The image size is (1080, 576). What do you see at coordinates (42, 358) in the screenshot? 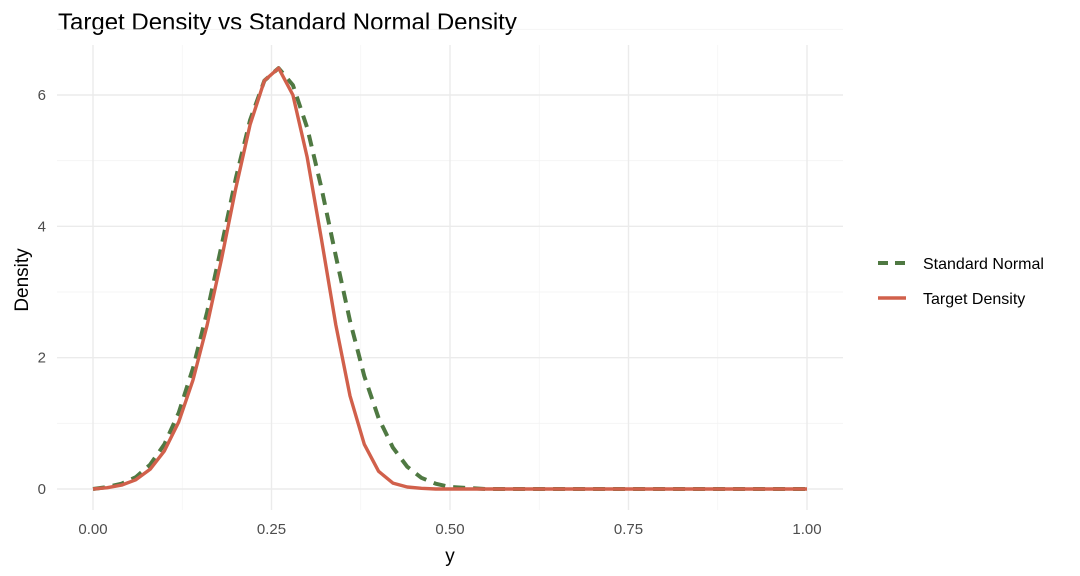
I see `y-tick-label: 2` at bounding box center [42, 358].